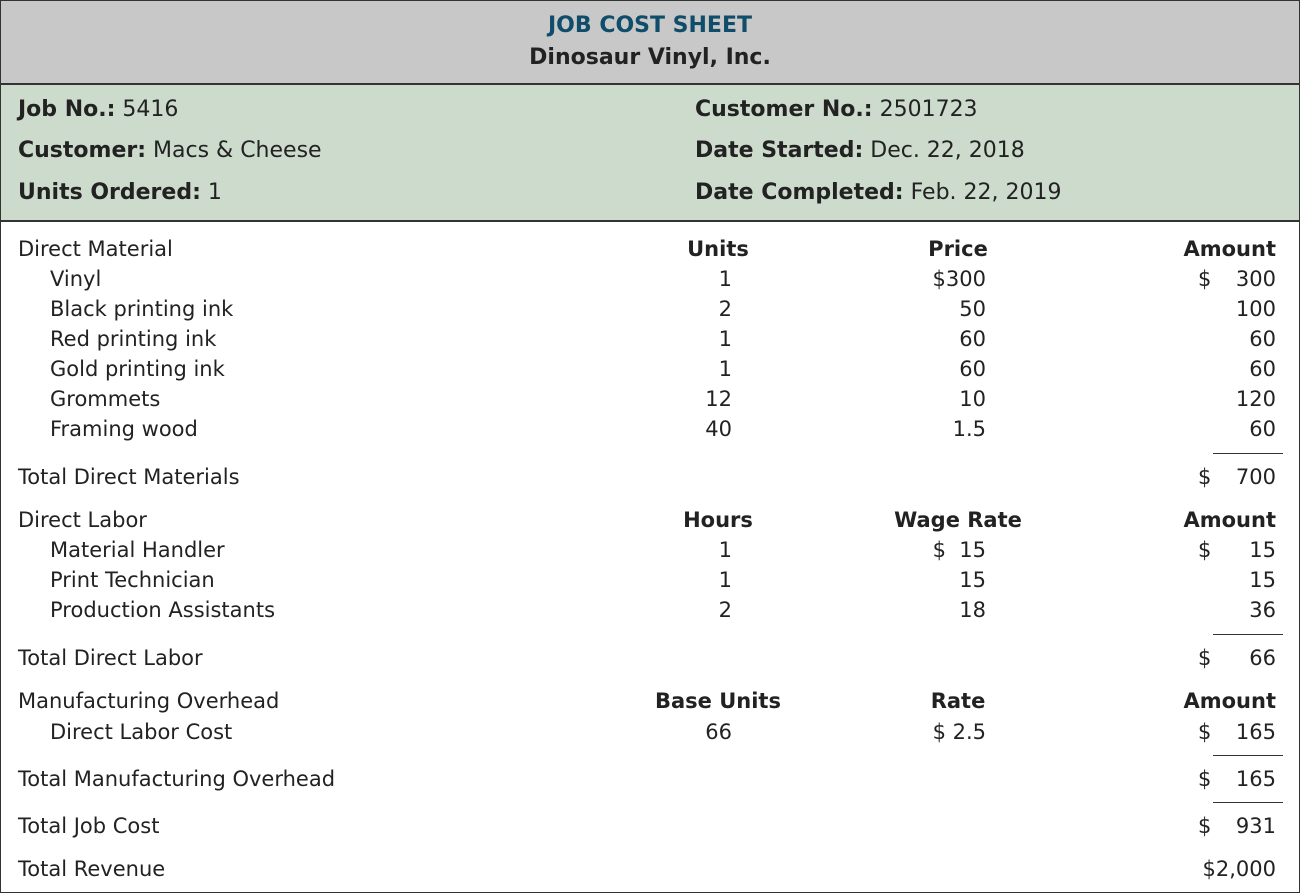 This screenshot has height=893, width=1300. What do you see at coordinates (237, 150) in the screenshot?
I see `customer-value: Macs & Cheese` at bounding box center [237, 150].